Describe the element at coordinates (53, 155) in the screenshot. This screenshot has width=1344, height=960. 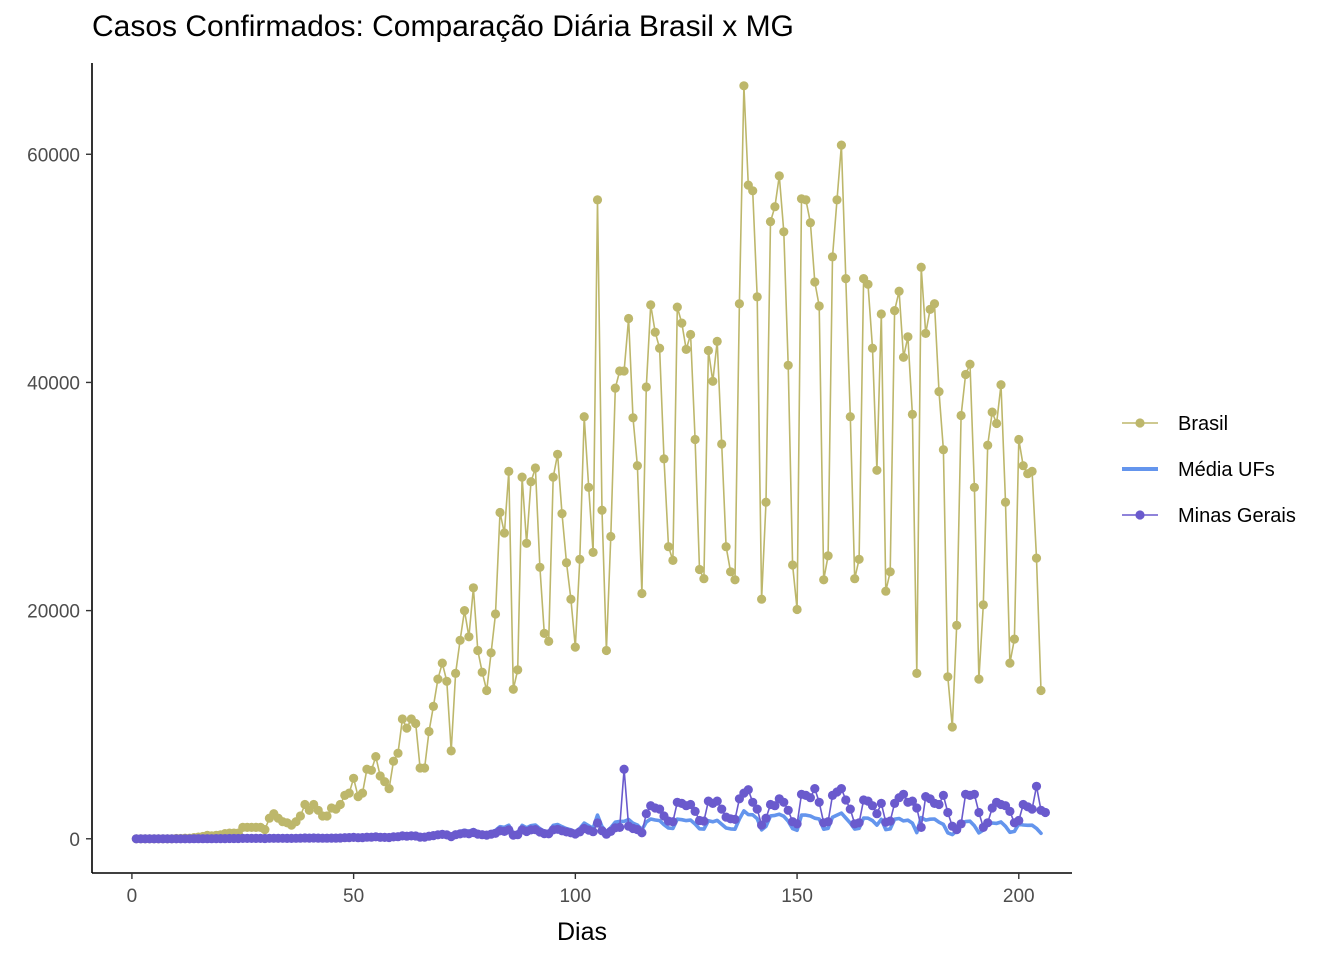
I see `y-tick-label: 60000` at that location.